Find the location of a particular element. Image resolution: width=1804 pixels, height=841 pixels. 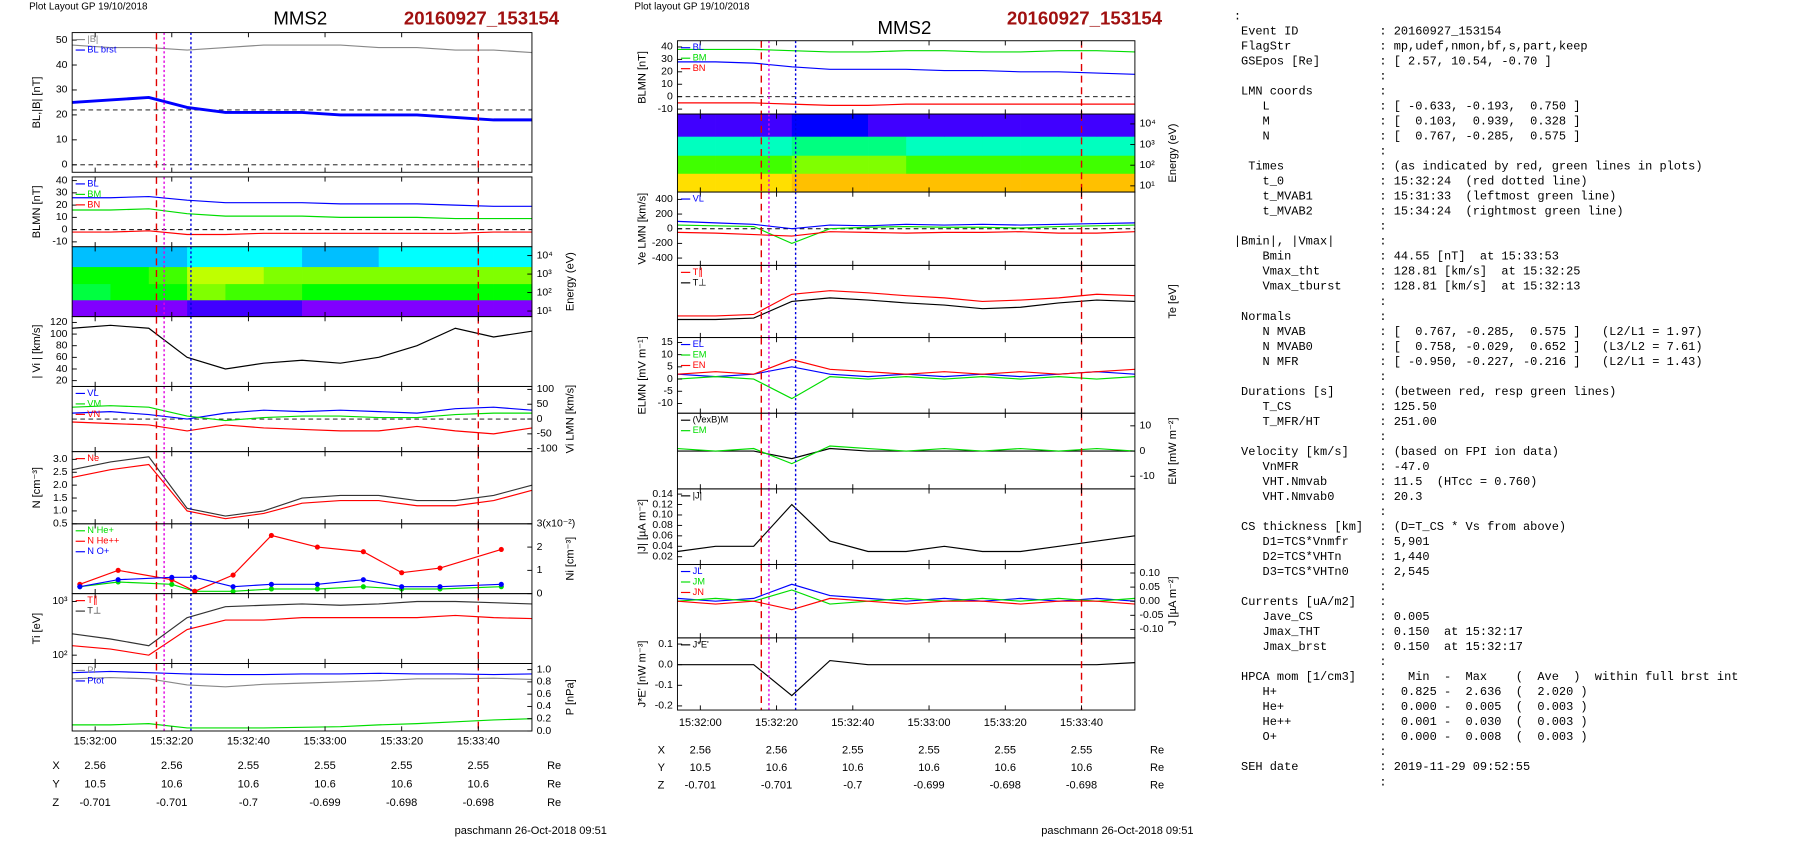

summary-value: : -47.0 is located at coordinates (1404, 467).